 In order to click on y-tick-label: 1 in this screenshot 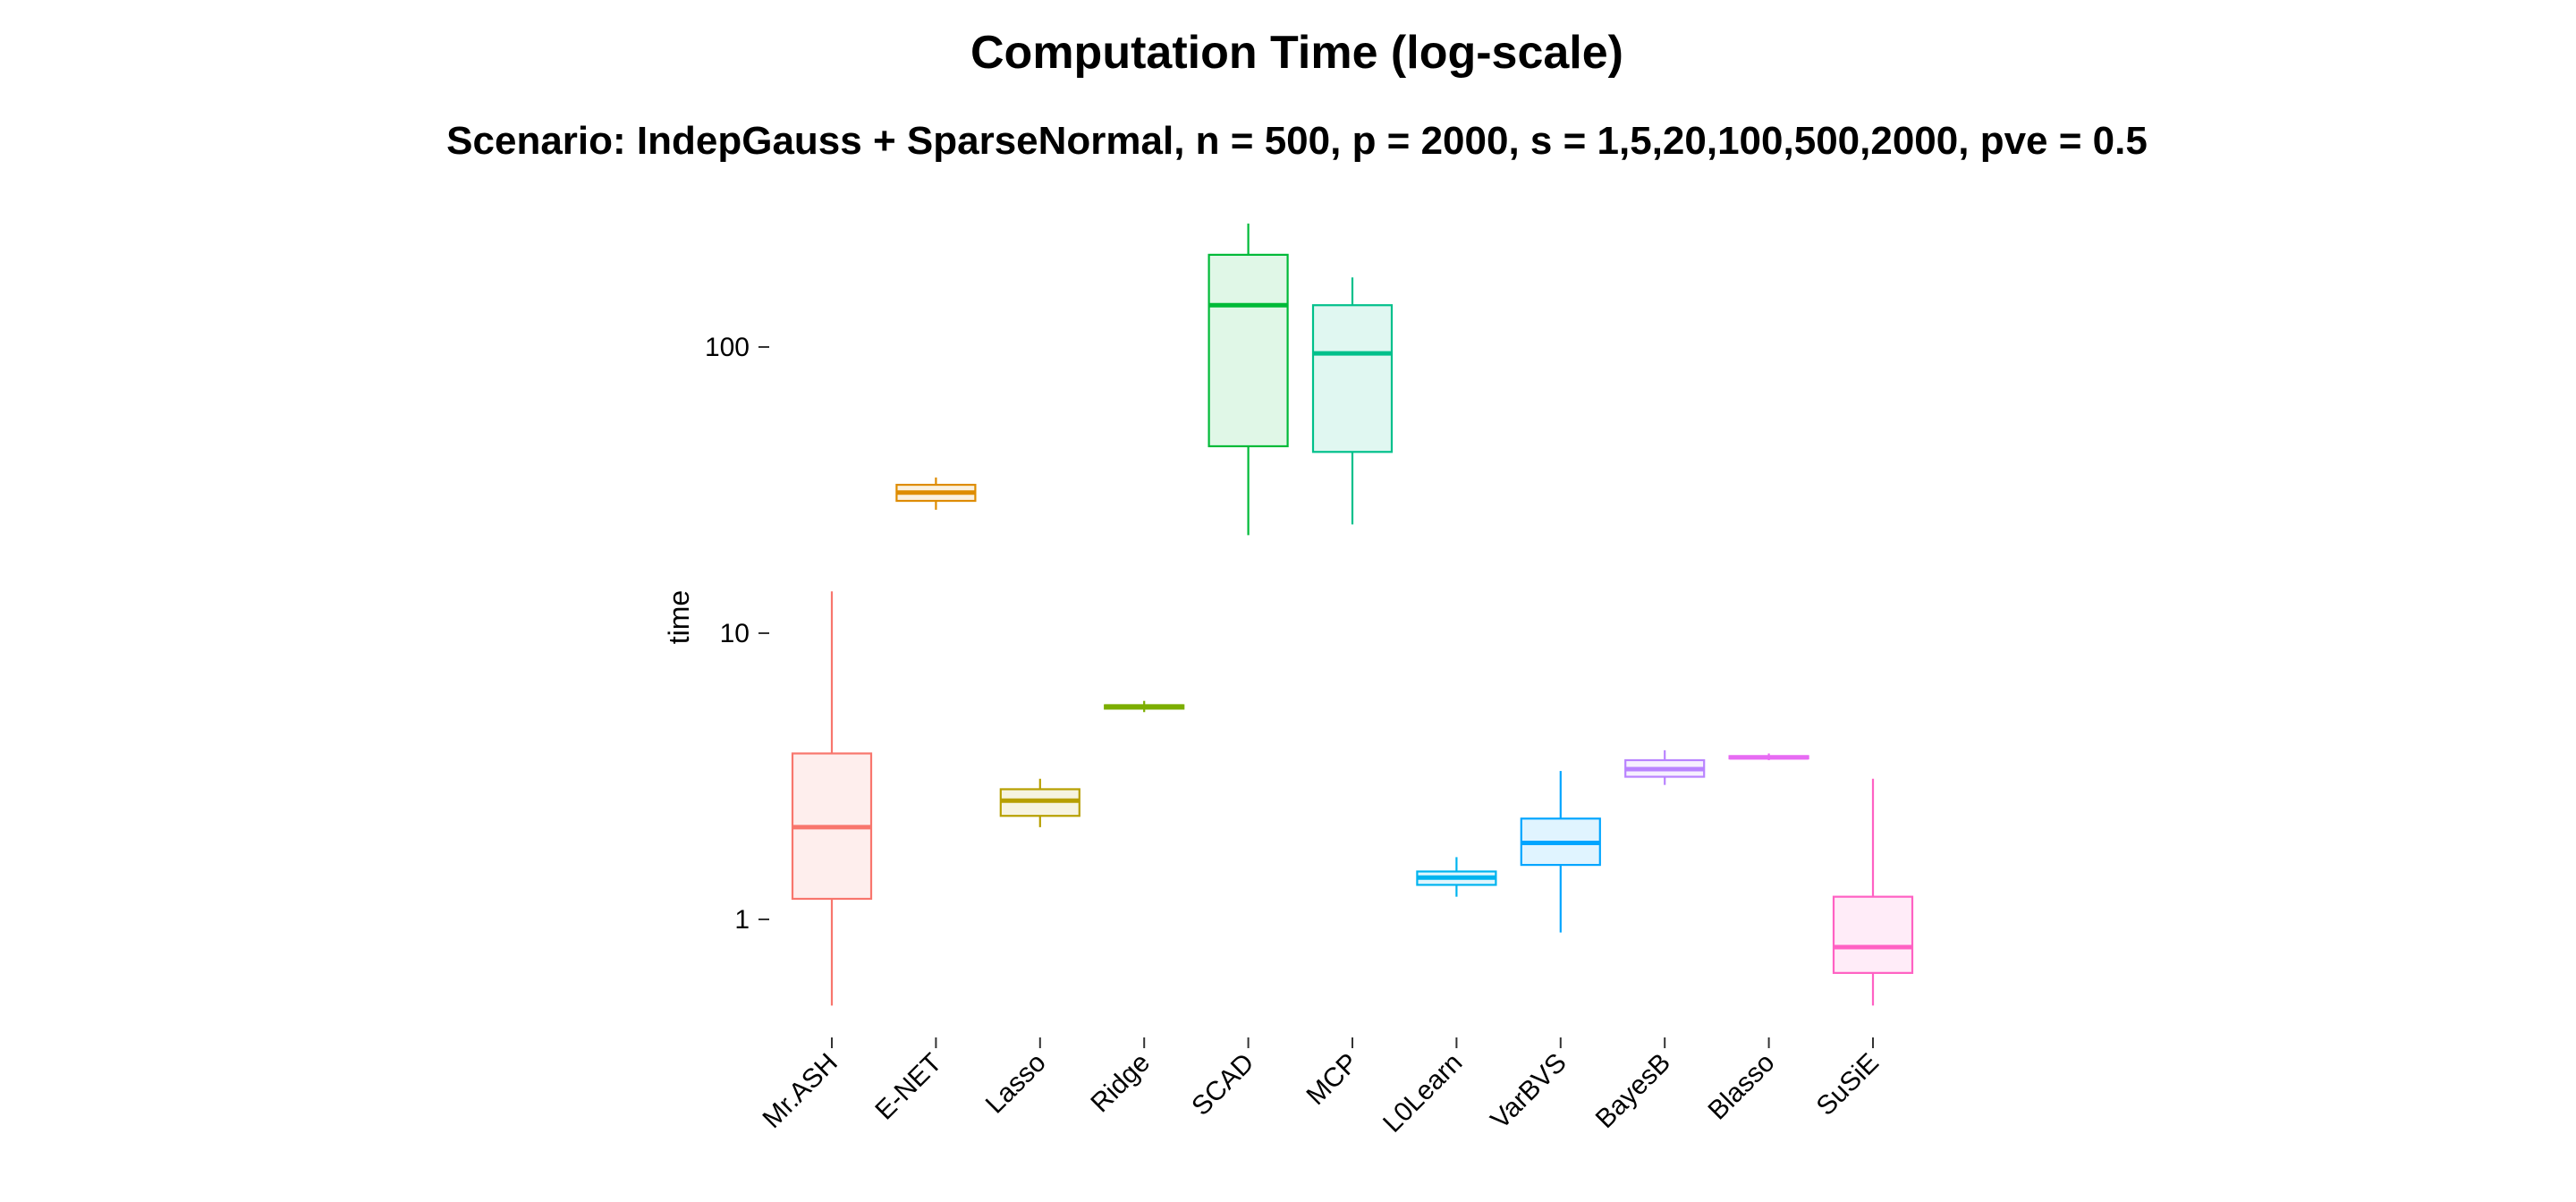, I will do `click(742, 920)`.